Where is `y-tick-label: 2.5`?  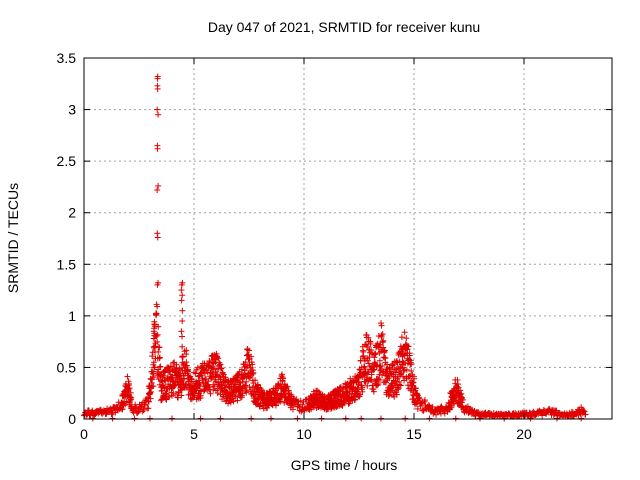 y-tick-label: 2.5 is located at coordinates (67, 161).